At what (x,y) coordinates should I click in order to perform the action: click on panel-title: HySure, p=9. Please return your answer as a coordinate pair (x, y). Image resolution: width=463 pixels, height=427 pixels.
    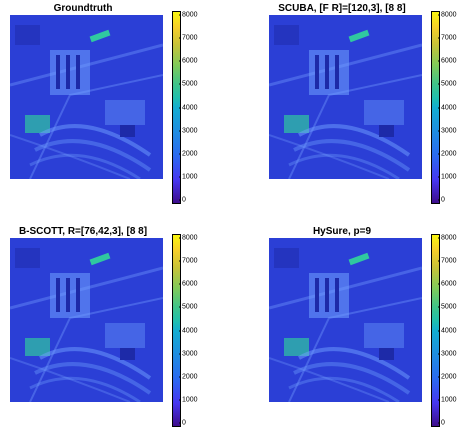
    Looking at the image, I should click on (342, 231).